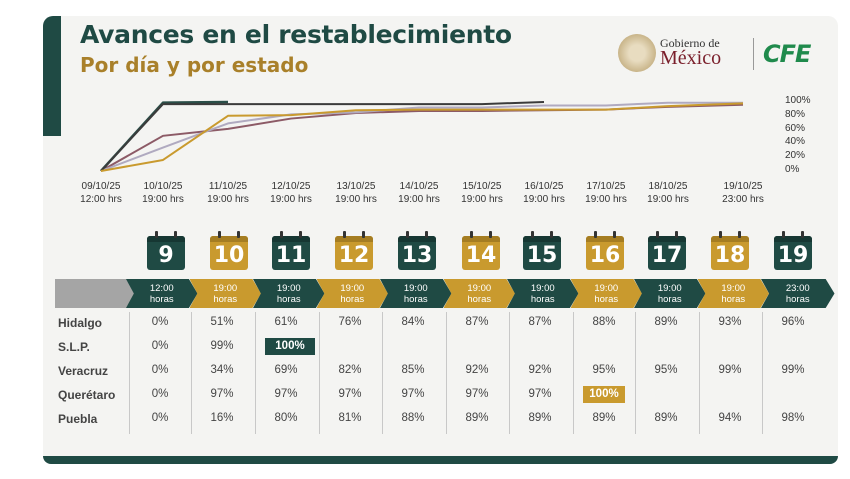 The height and width of the screenshot is (479, 850). Describe the element at coordinates (793, 322) in the screenshot. I see `table-cell: 96%` at that location.